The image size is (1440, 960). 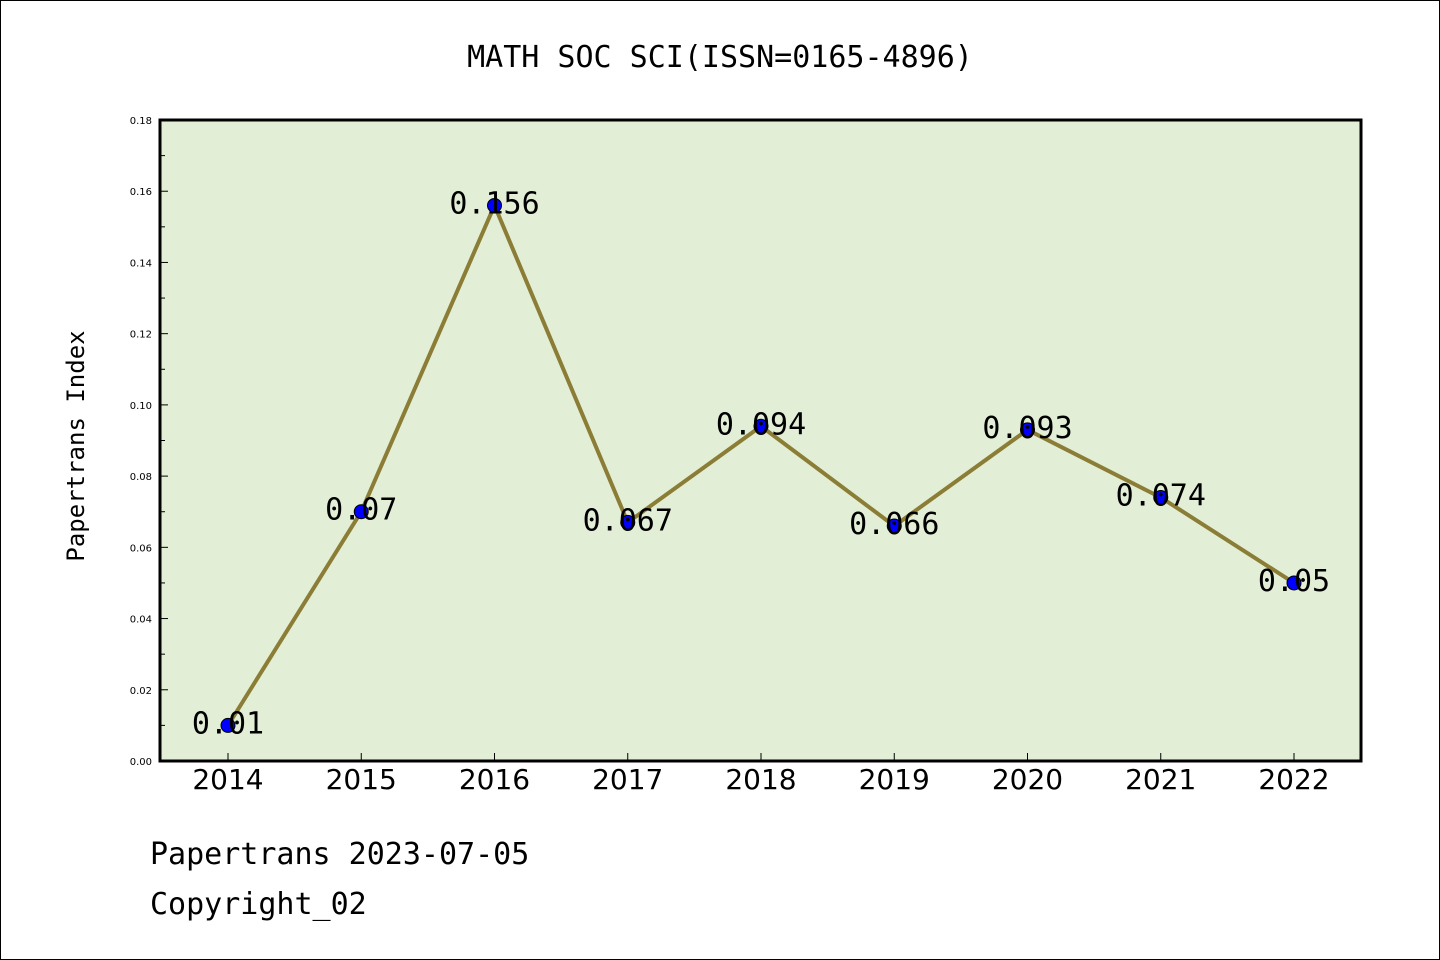 I want to click on data-label: 0.01, so click(x=228, y=723).